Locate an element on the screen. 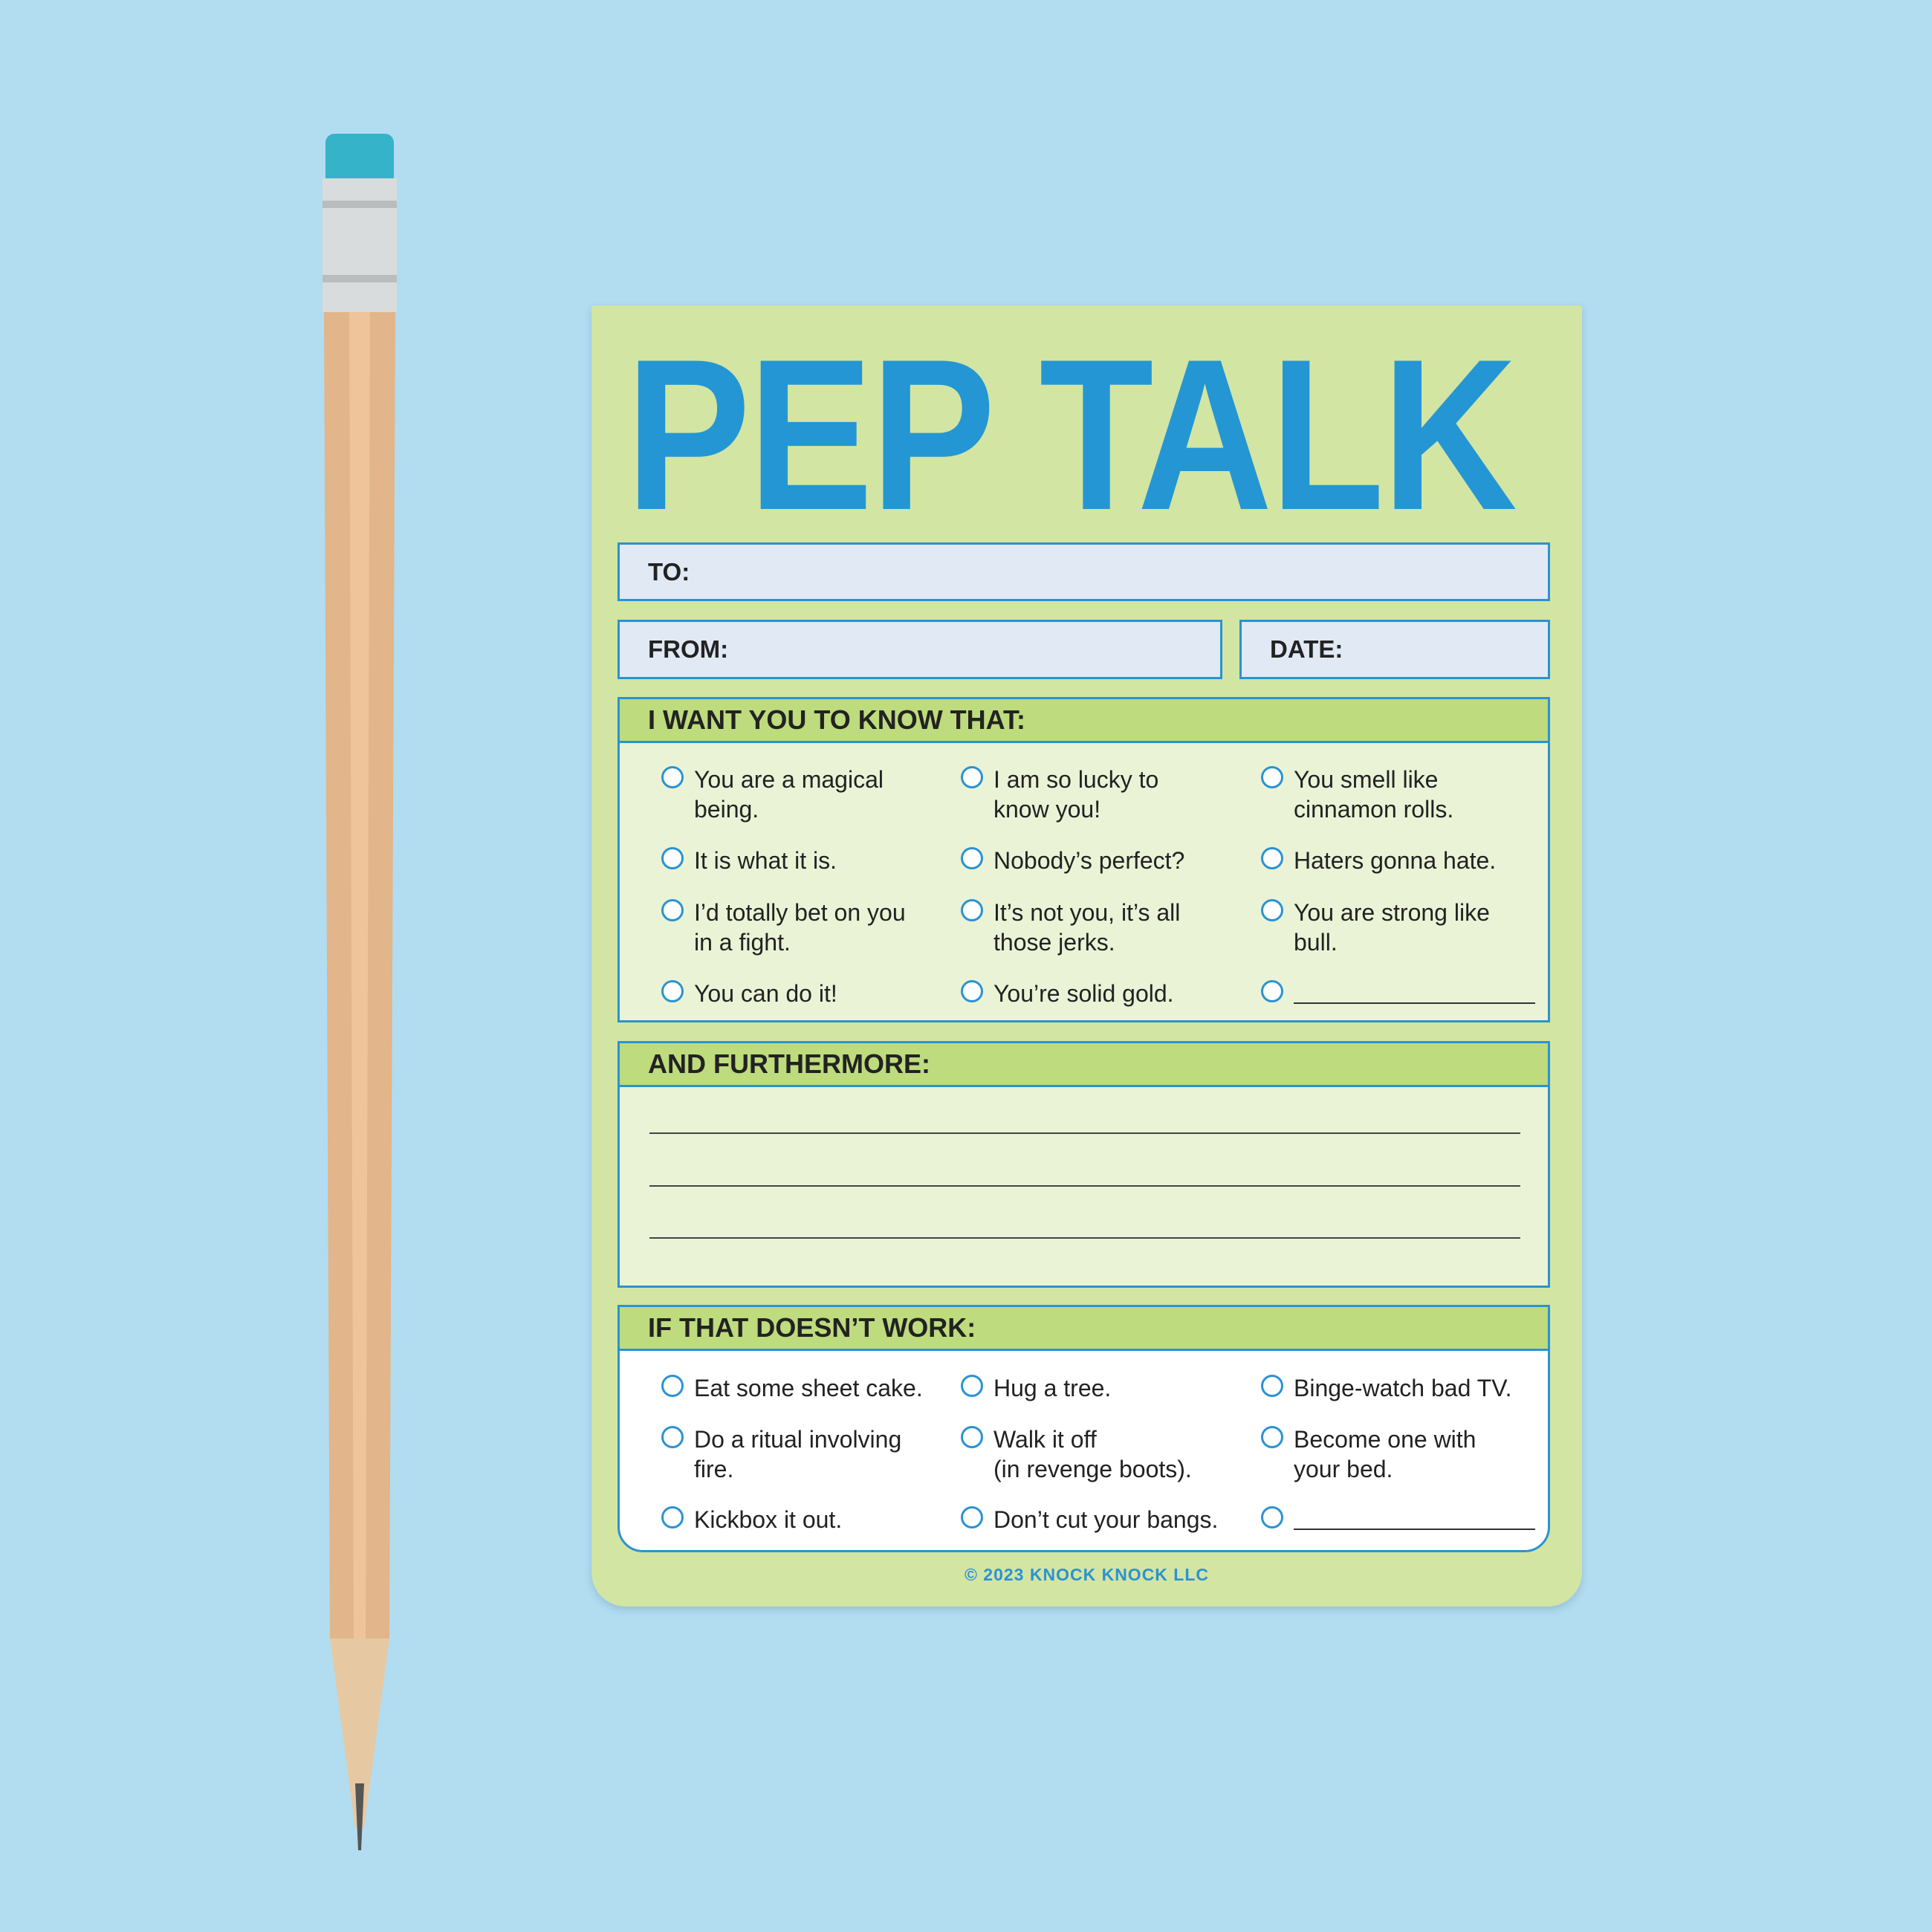 The height and width of the screenshot is (1932, 1932). checklist-item-label: I am so lucky to know you! is located at coordinates (1119, 794).